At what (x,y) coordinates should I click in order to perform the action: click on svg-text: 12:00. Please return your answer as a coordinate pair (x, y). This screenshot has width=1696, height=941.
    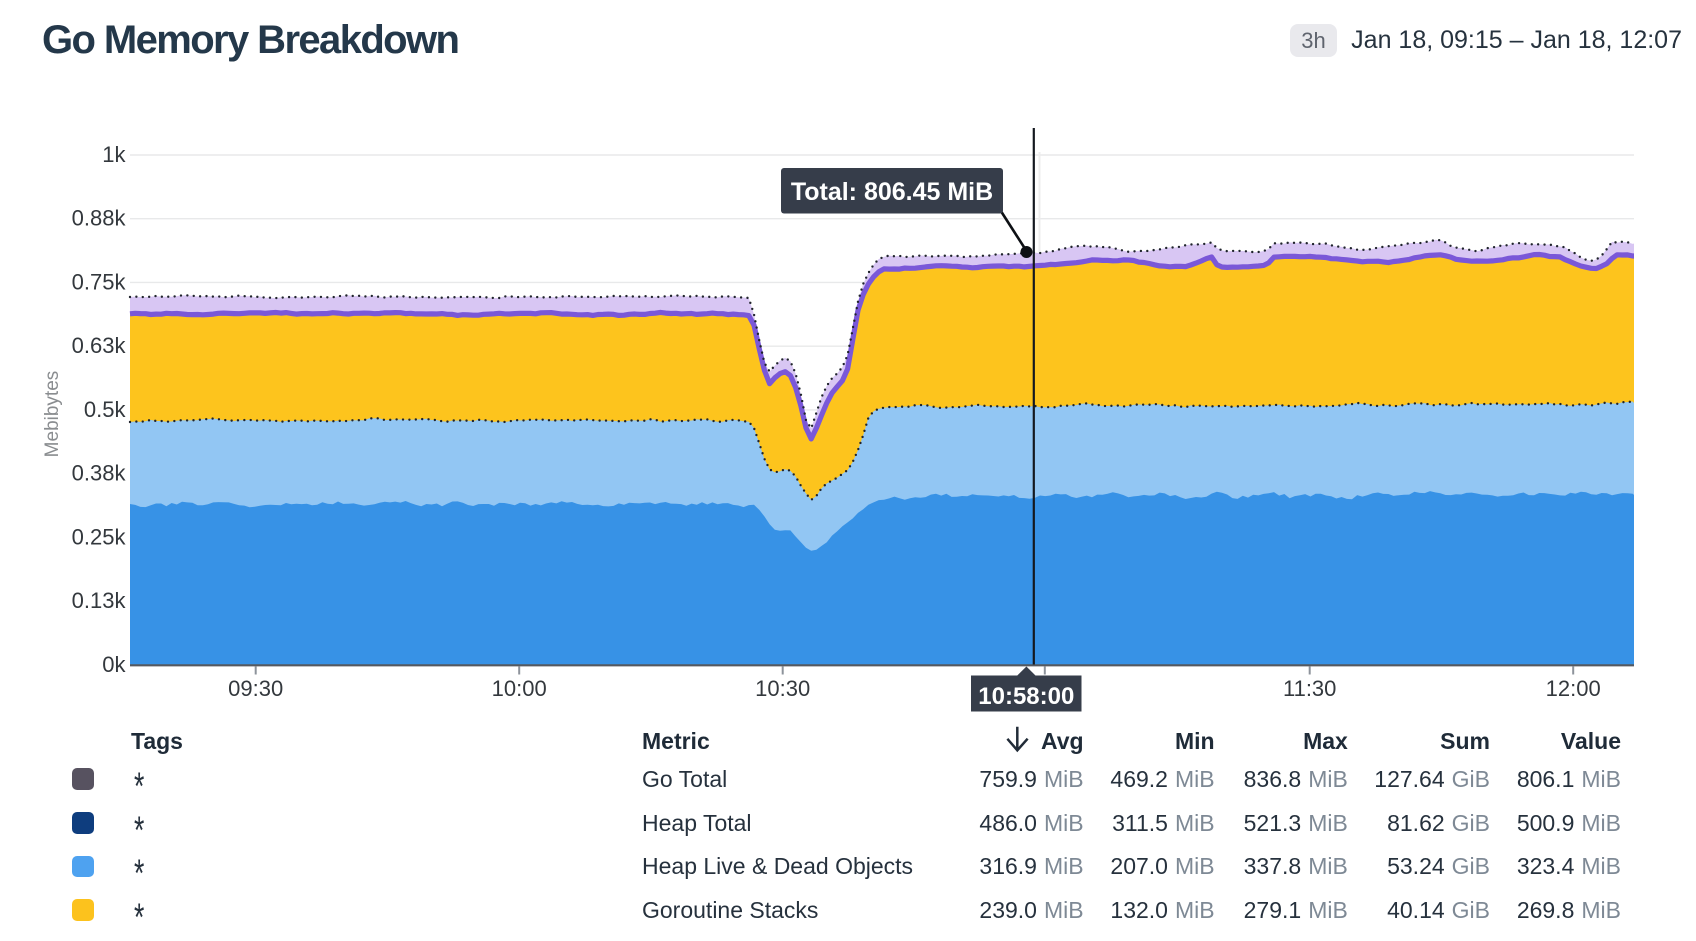
    Looking at the image, I should click on (1573, 688).